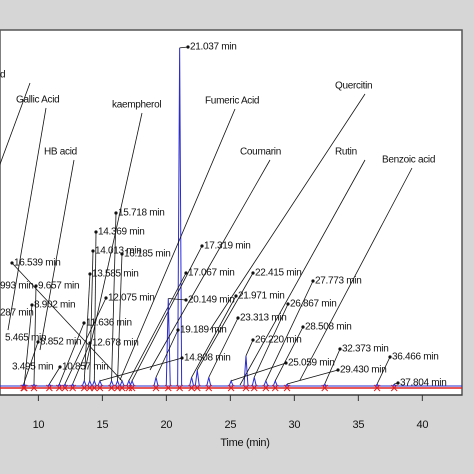 The width and height of the screenshot is (474, 474). What do you see at coordinates (136, 105) in the screenshot?
I see `compound-label: kaempherol` at bounding box center [136, 105].